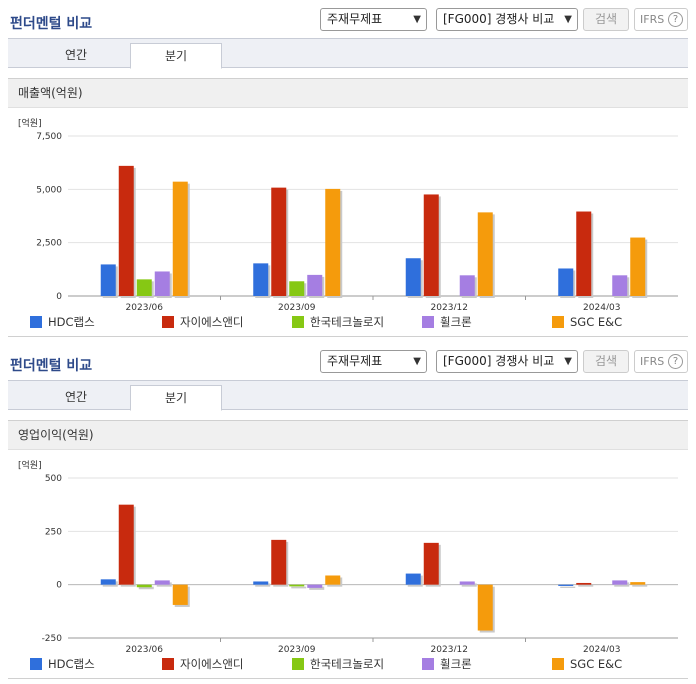 The image size is (696, 684). Describe the element at coordinates (348, 53) in the screenshot. I see `period-tabs: 연간 분기` at that location.